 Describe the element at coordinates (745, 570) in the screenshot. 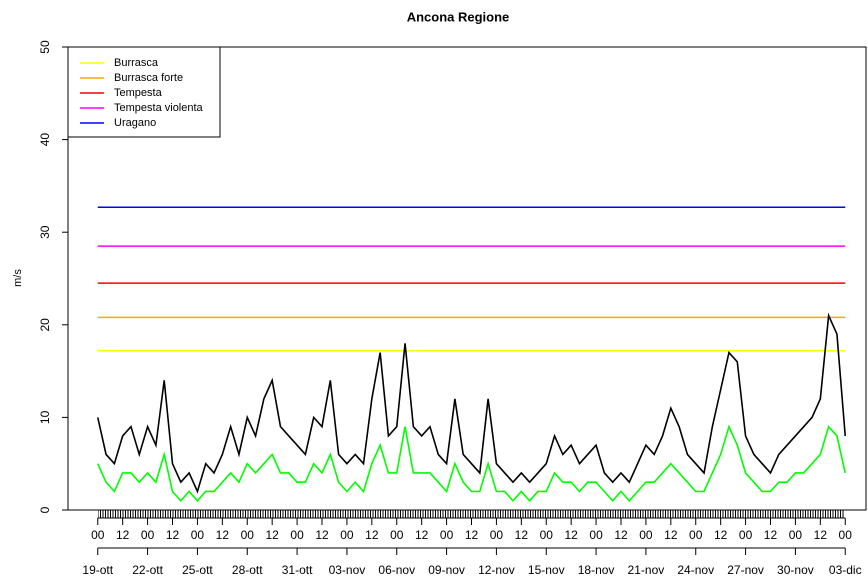

I see `date-tick-label: 27-nov` at that location.